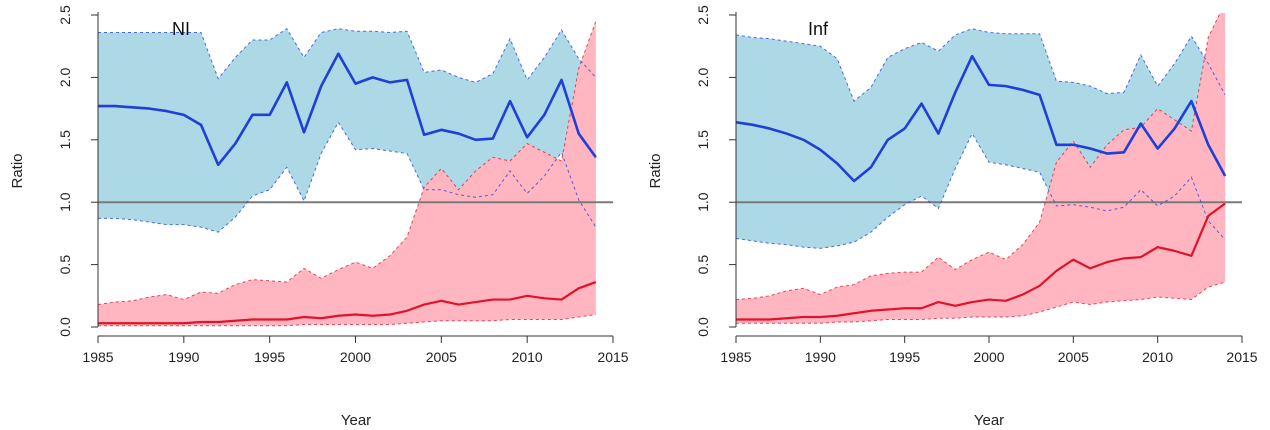  What do you see at coordinates (703, 77) in the screenshot?
I see `y-tick-label-1-4: 2.0` at bounding box center [703, 77].